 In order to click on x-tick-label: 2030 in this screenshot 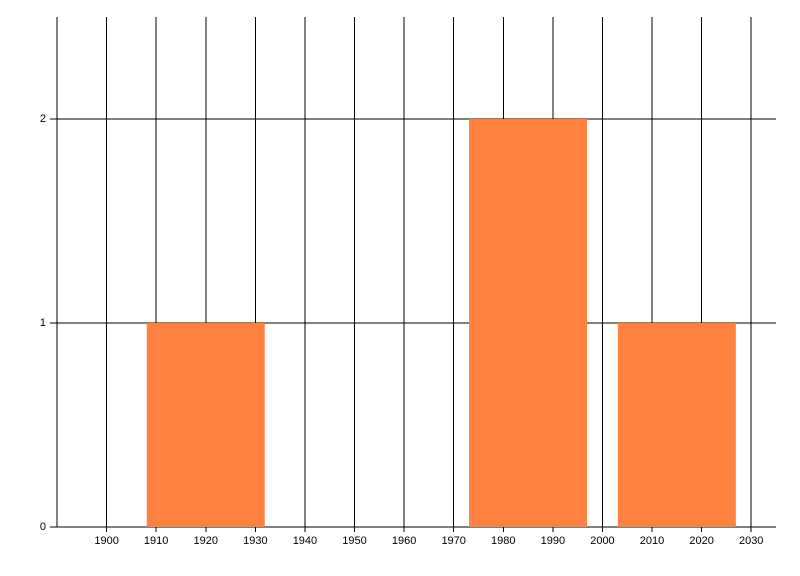, I will do `click(751, 541)`.